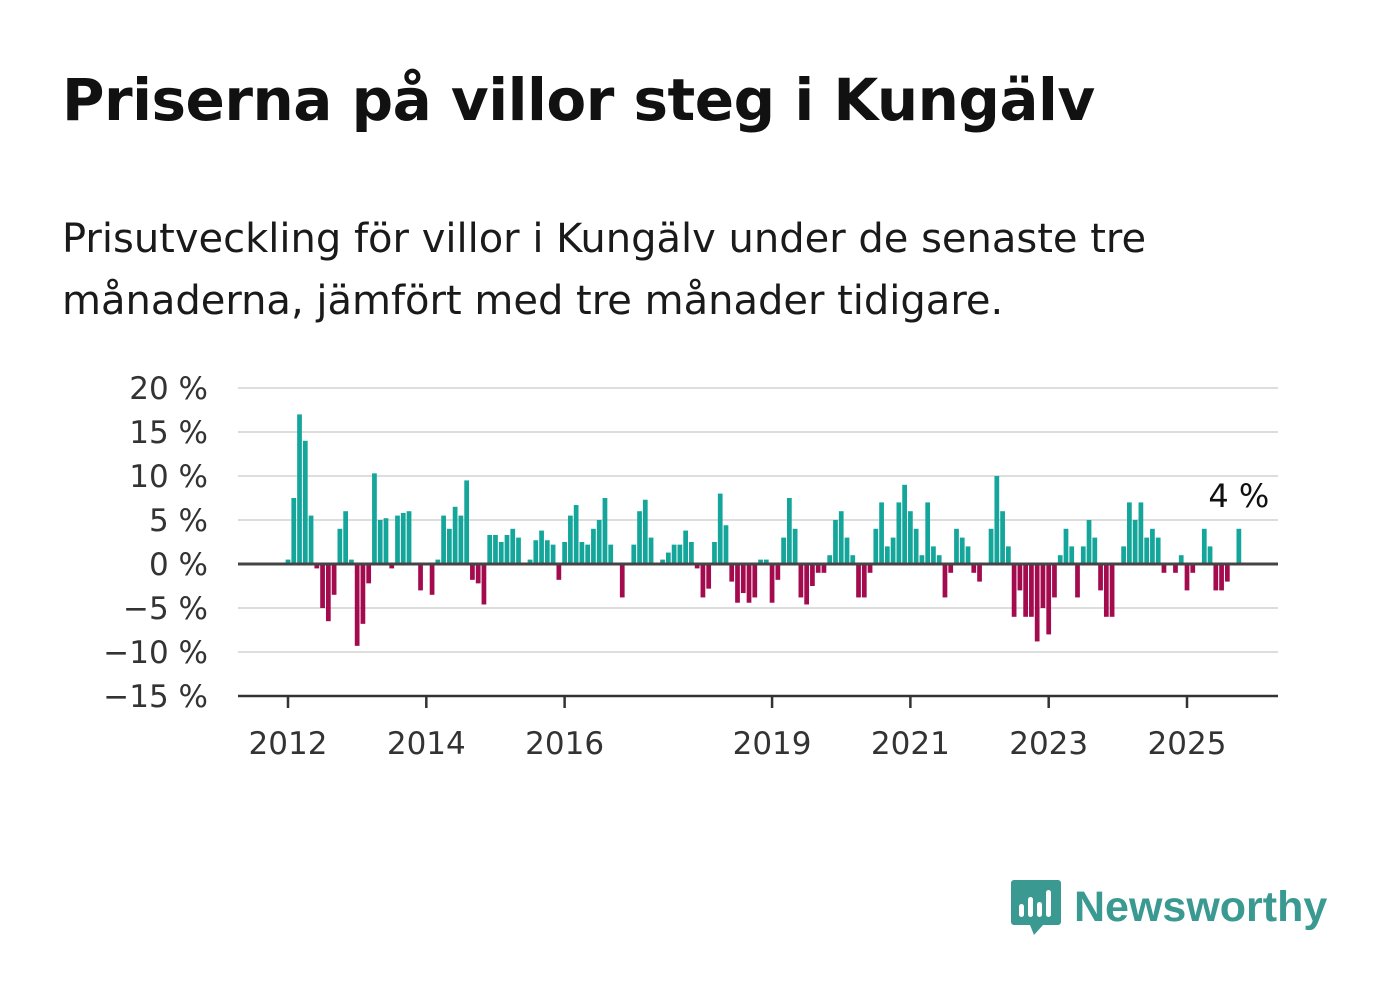  What do you see at coordinates (165, 609) in the screenshot?
I see `y-tick-label: −5 %` at bounding box center [165, 609].